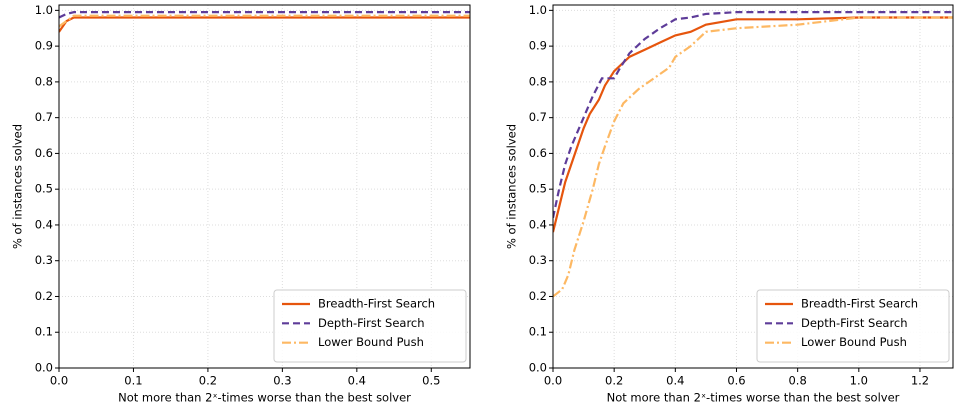  Describe the element at coordinates (859, 381) in the screenshot. I see `x-tick-label: 1.0` at that location.